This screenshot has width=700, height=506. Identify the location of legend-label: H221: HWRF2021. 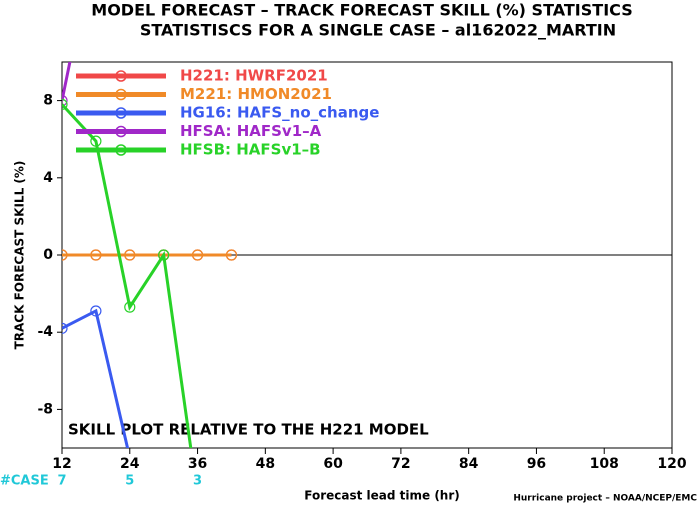
(254, 76).